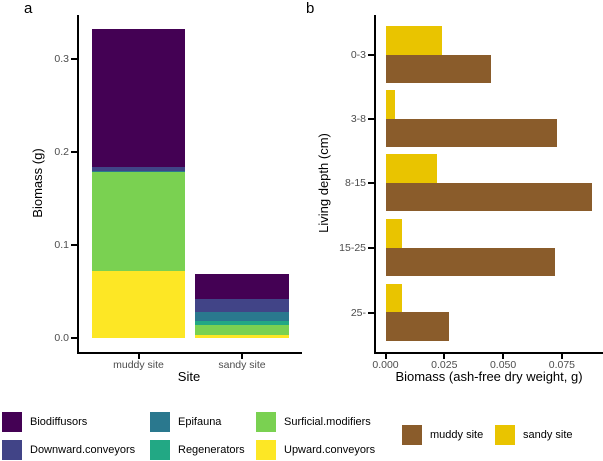 This screenshot has width=603, height=461. I want to click on panel-b-y-tick-label: 25-, so click(358, 312).